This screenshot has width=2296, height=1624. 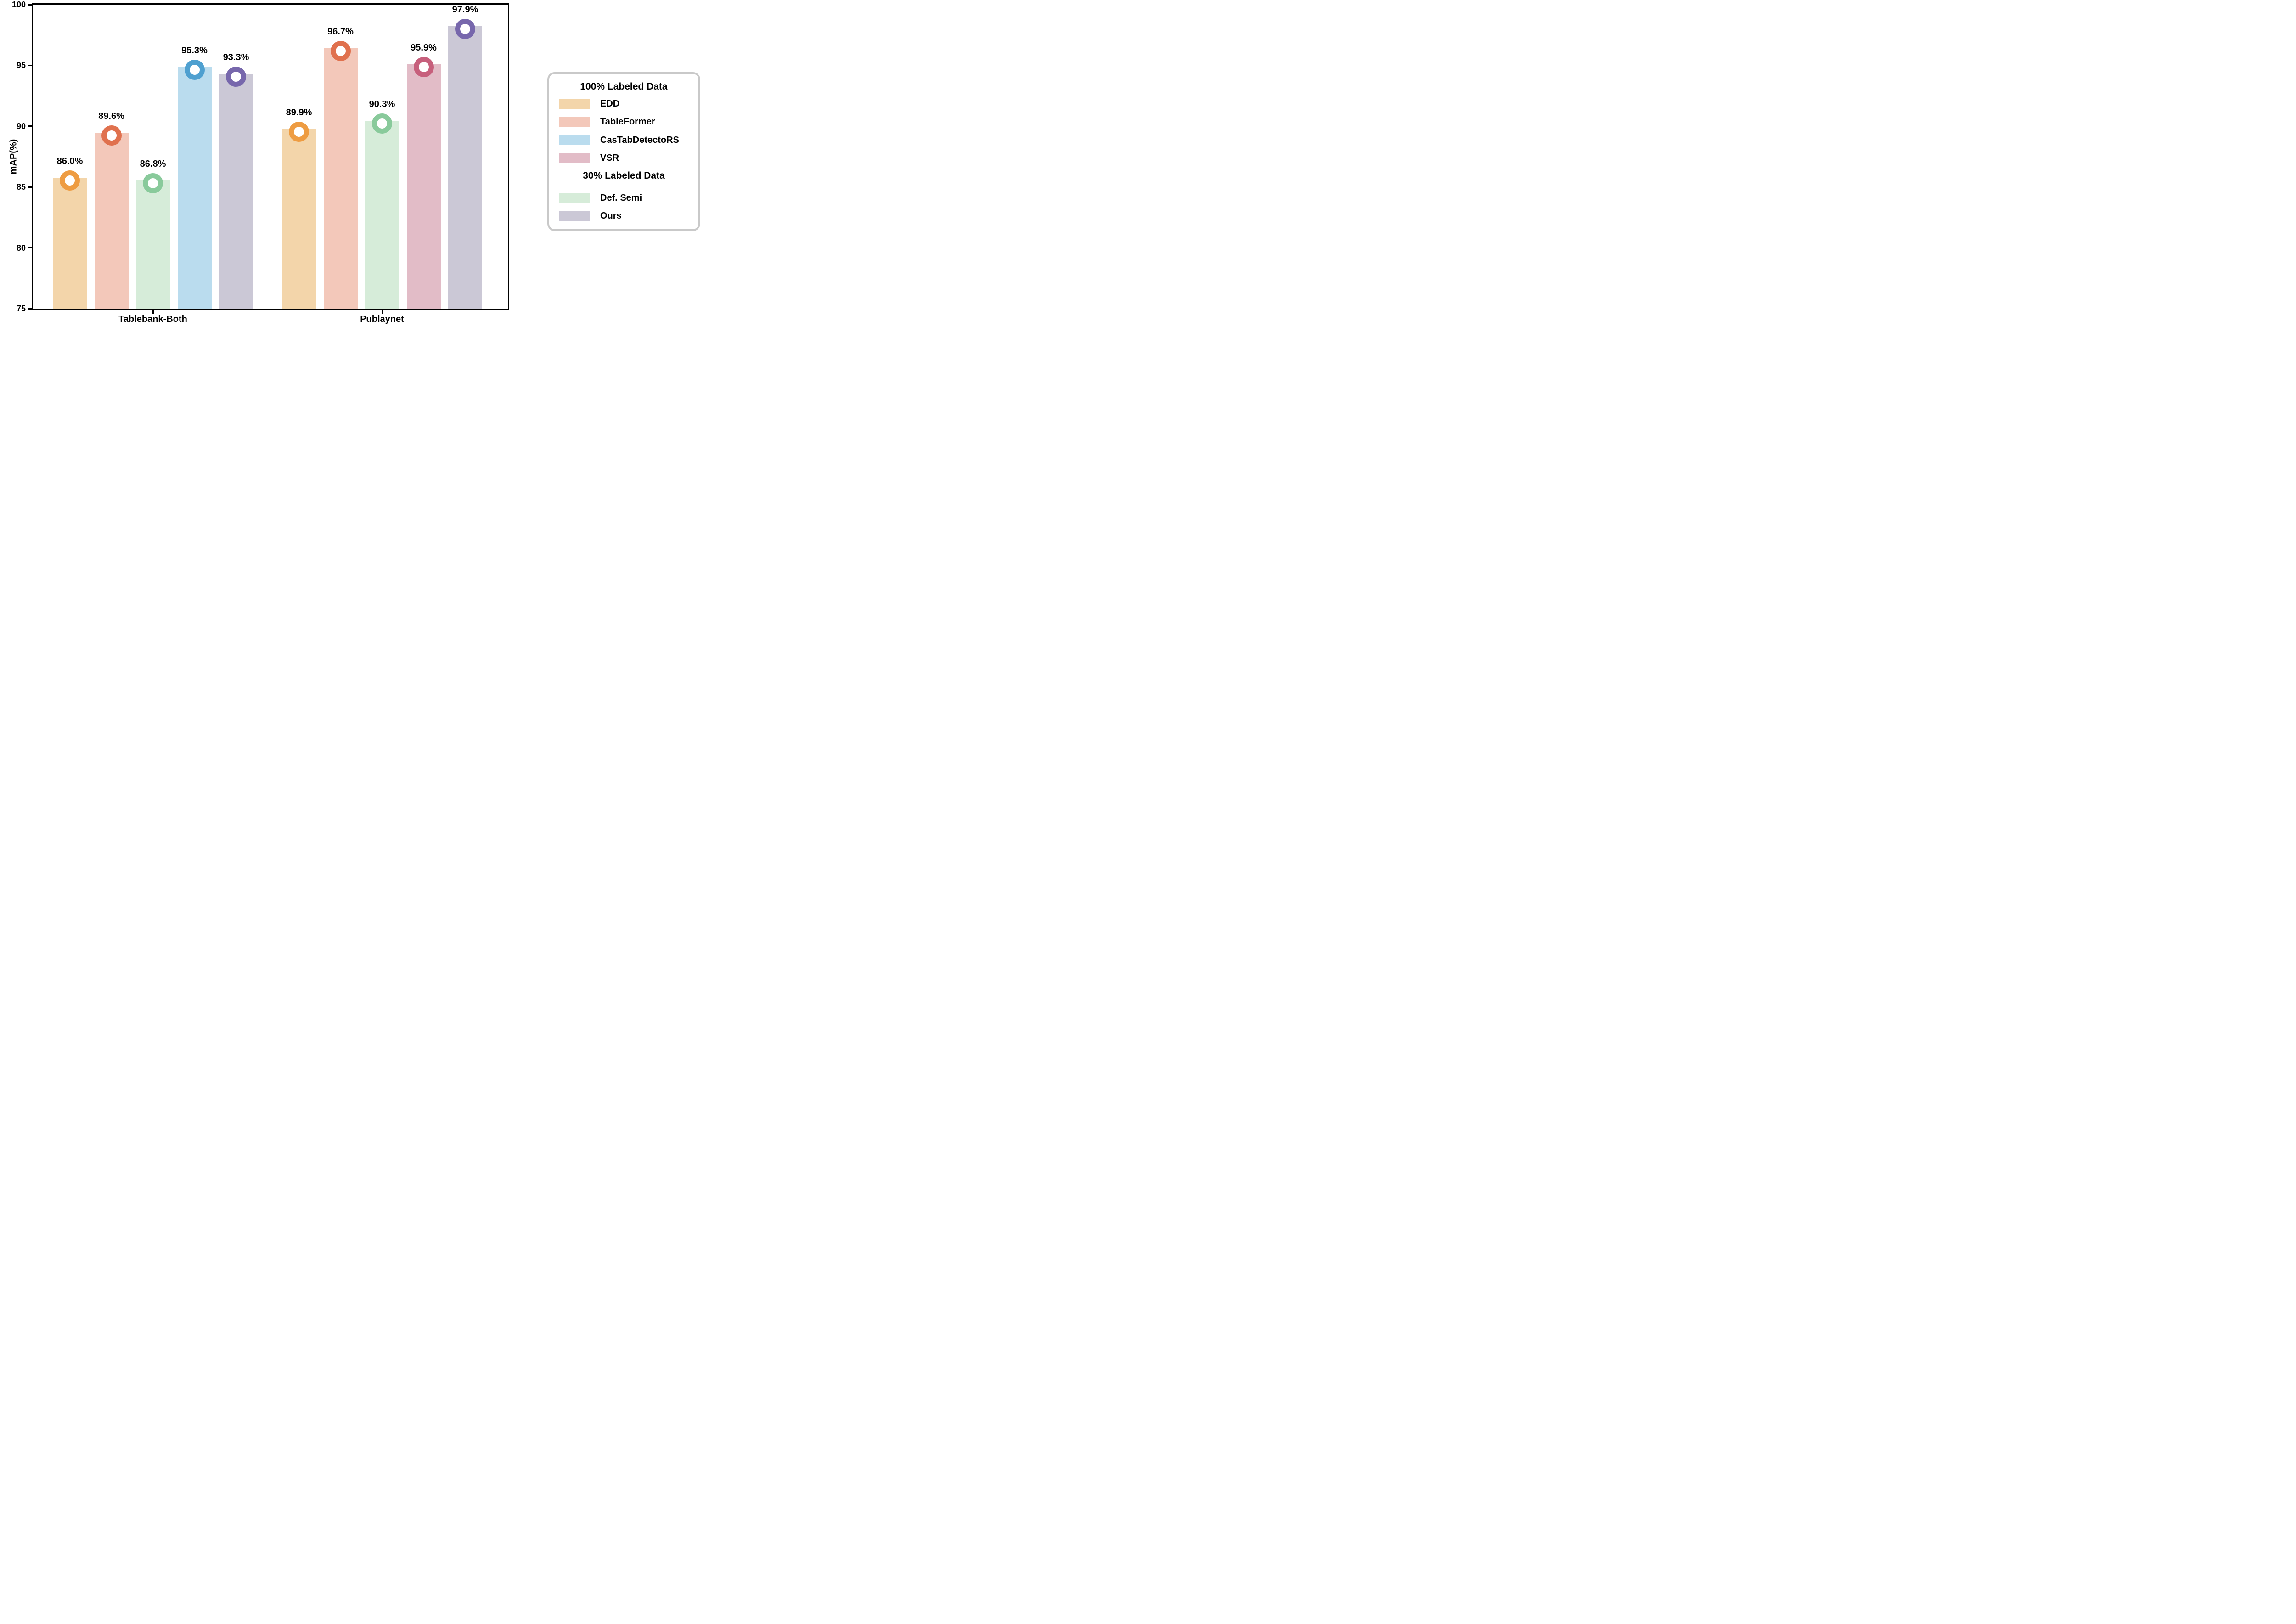 I want to click on bar-value-label: 95.3%, so click(x=194, y=50).